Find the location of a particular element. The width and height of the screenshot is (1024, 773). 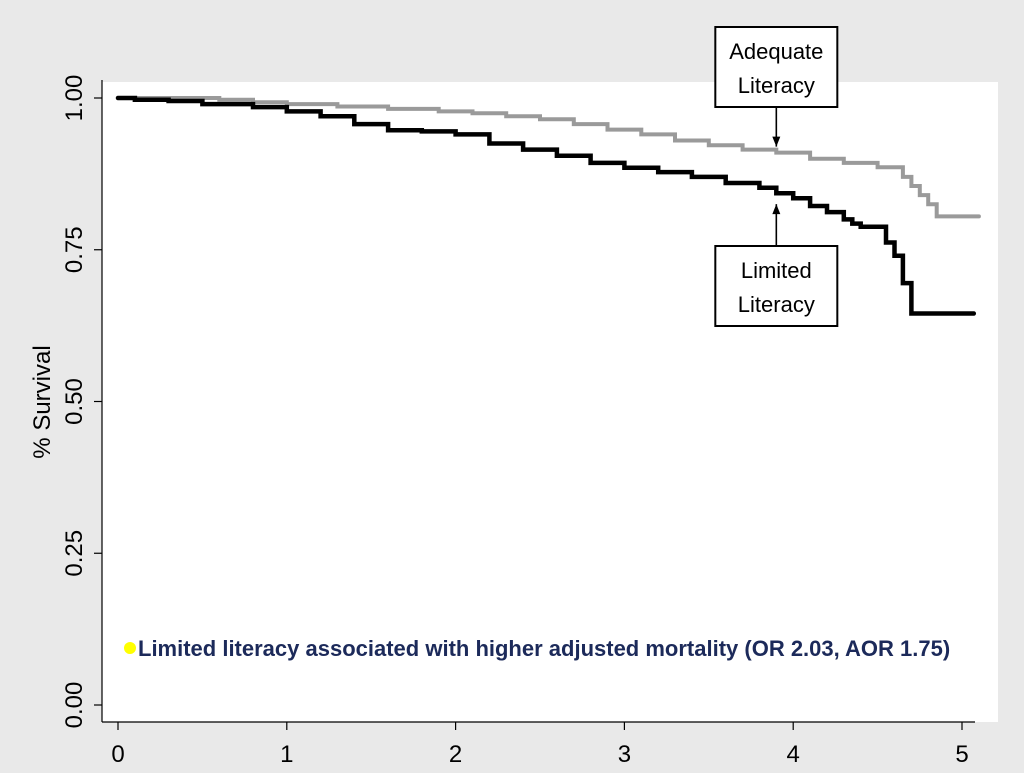

x-tick-label: 1 is located at coordinates (286, 754).